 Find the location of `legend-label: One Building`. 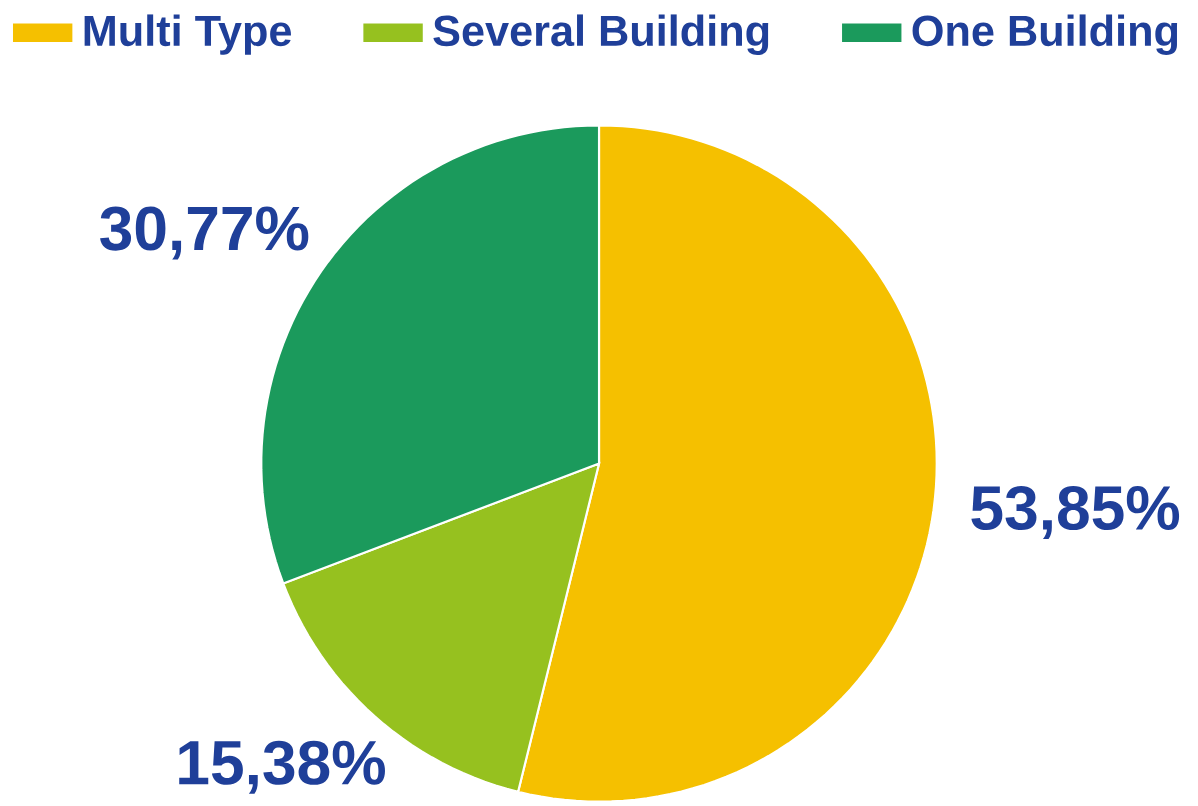

legend-label: One Building is located at coordinates (1045, 34).